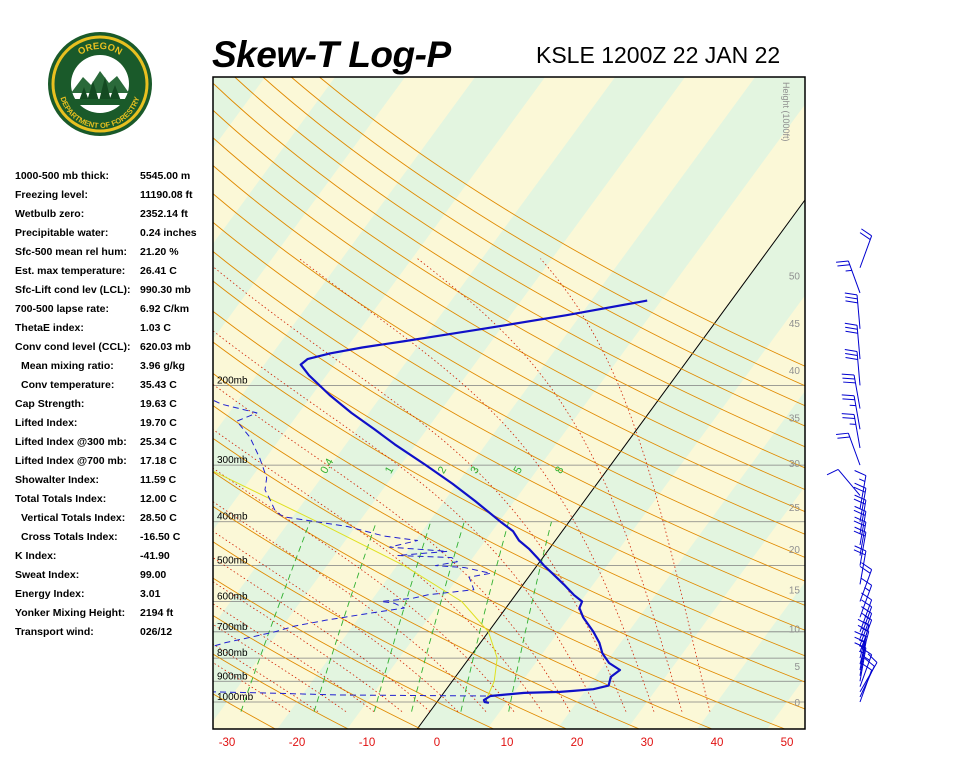  Describe the element at coordinates (67, 366) in the screenshot. I see `stat-label: Mean mixing ratio:` at that location.